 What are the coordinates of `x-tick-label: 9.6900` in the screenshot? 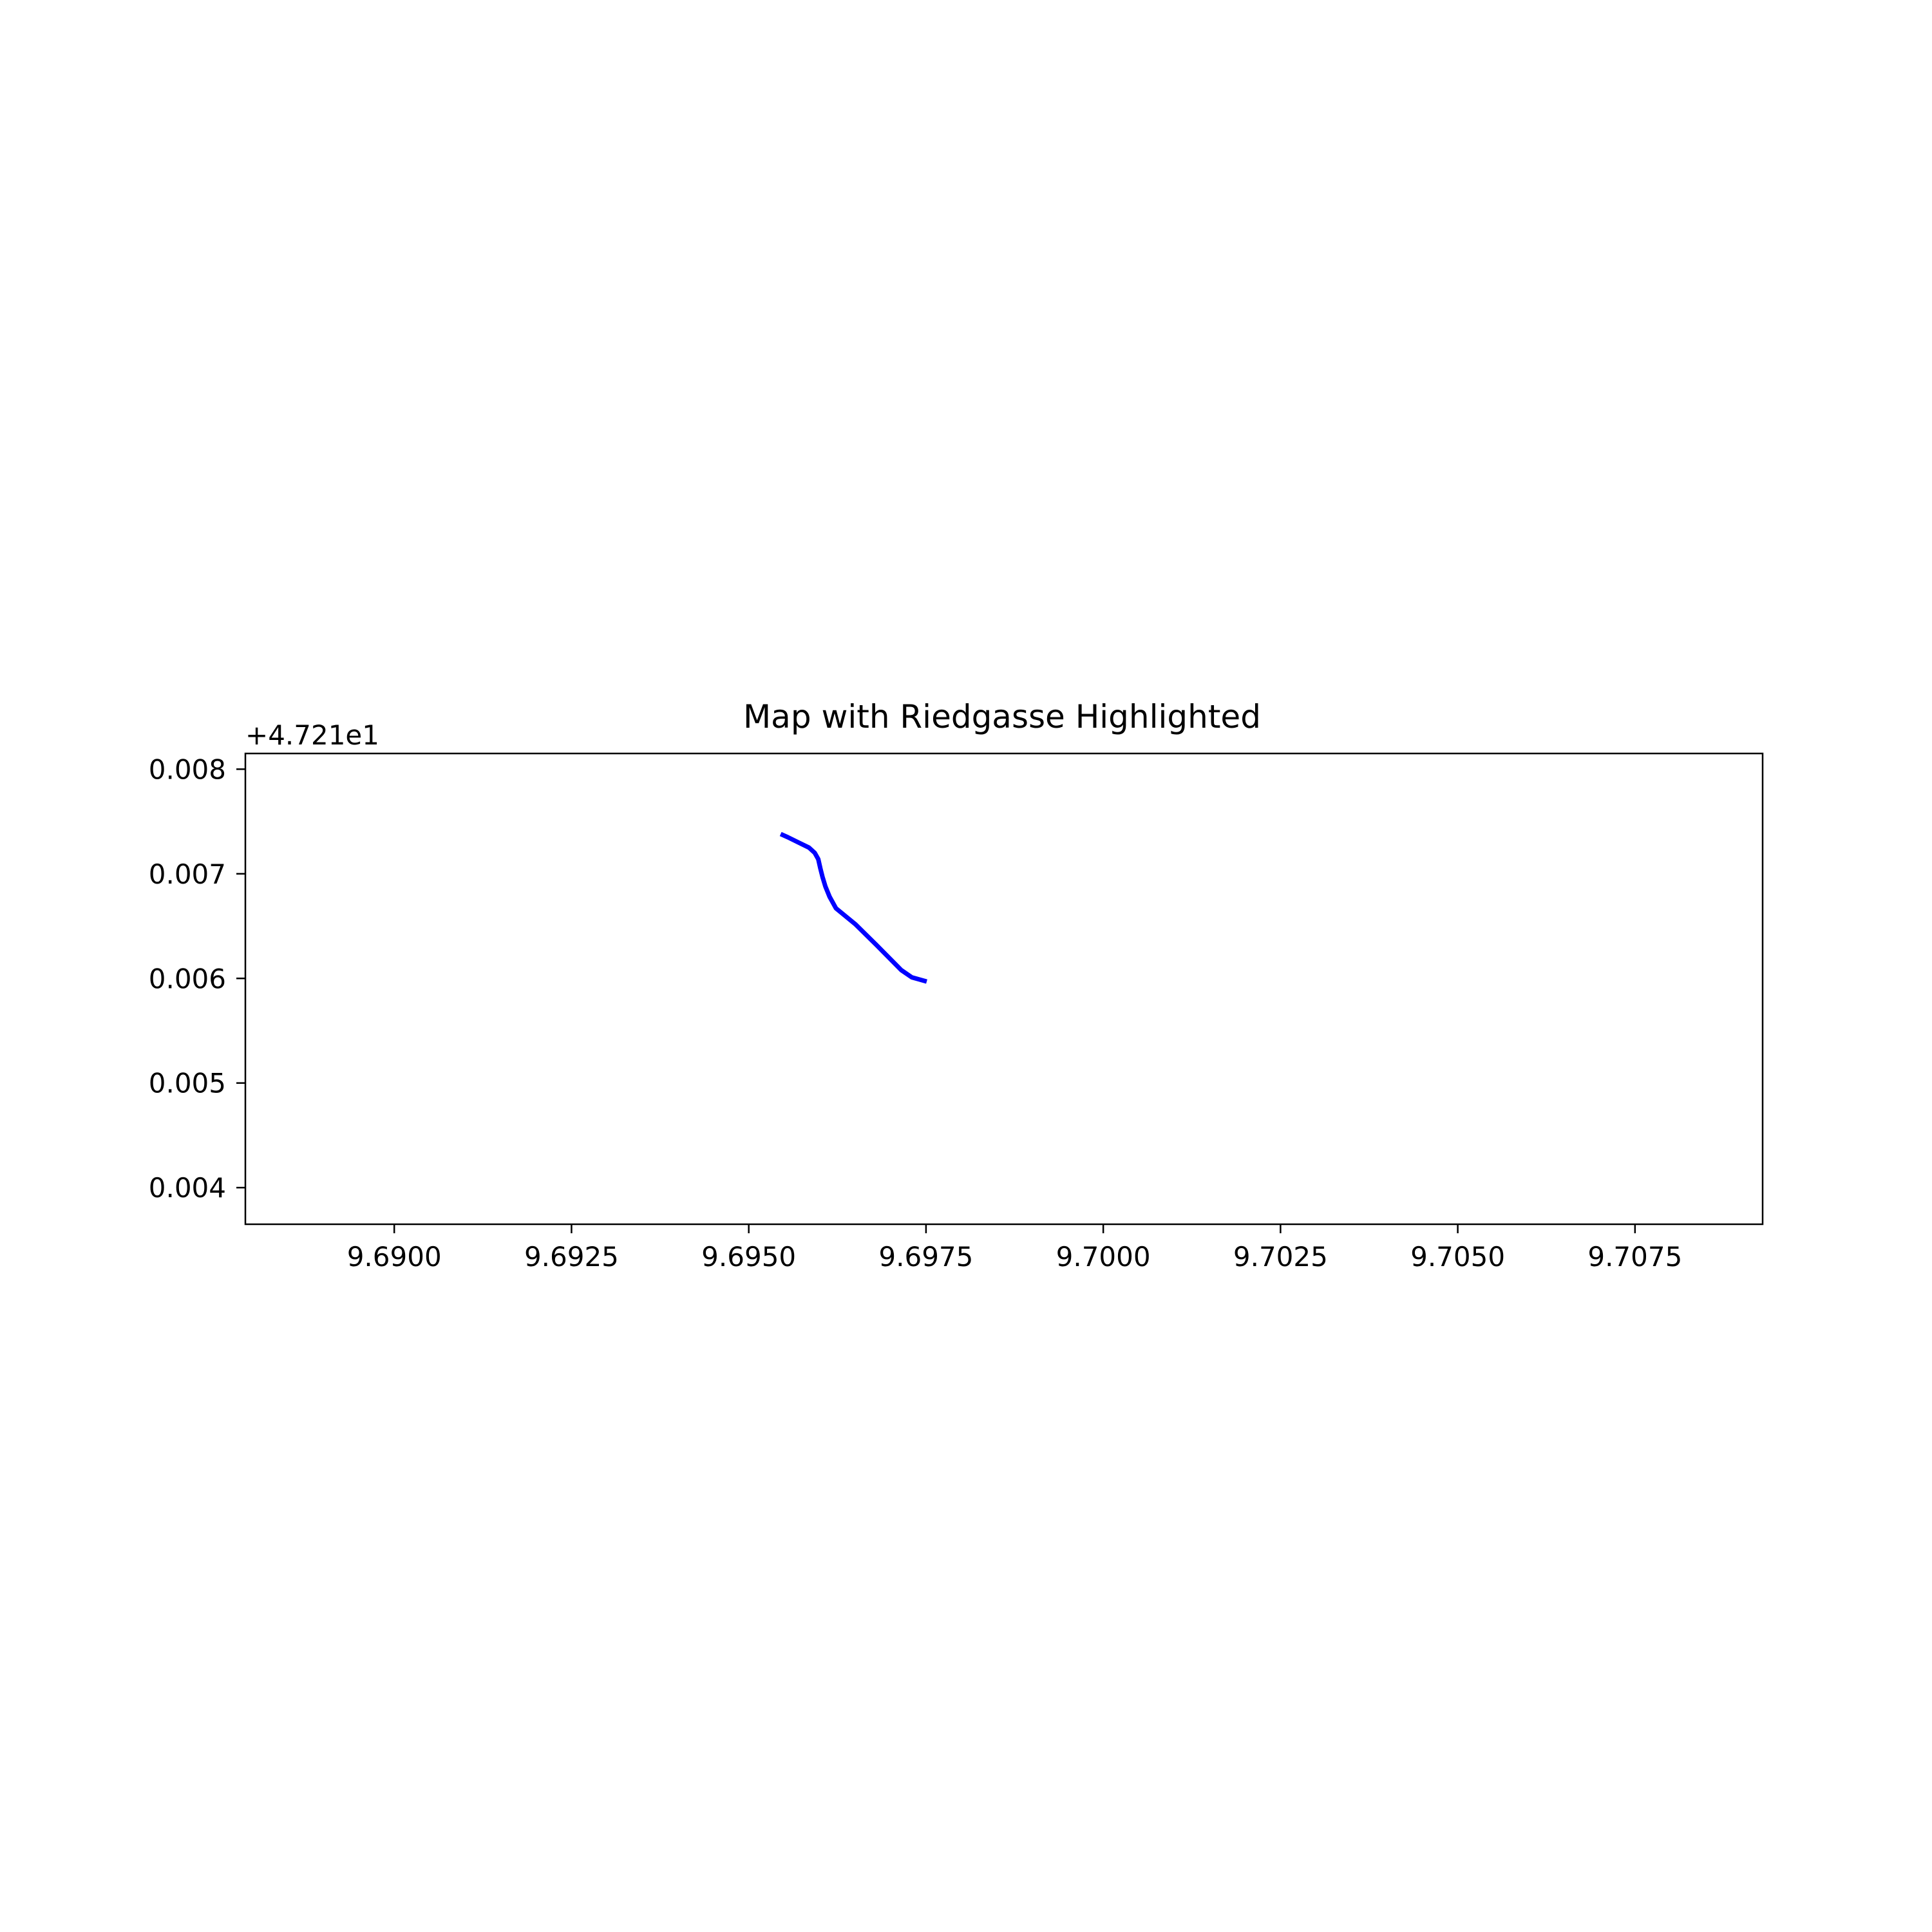 It's located at (395, 1257).